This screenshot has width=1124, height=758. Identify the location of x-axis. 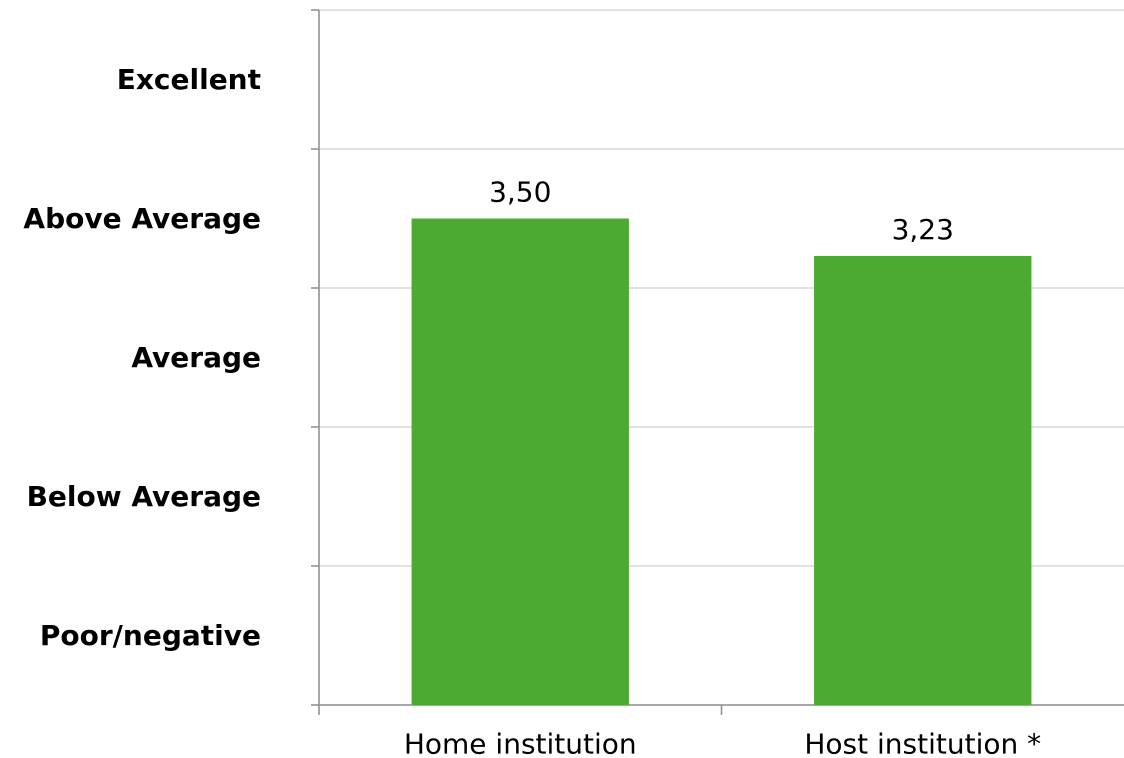
(721, 709).